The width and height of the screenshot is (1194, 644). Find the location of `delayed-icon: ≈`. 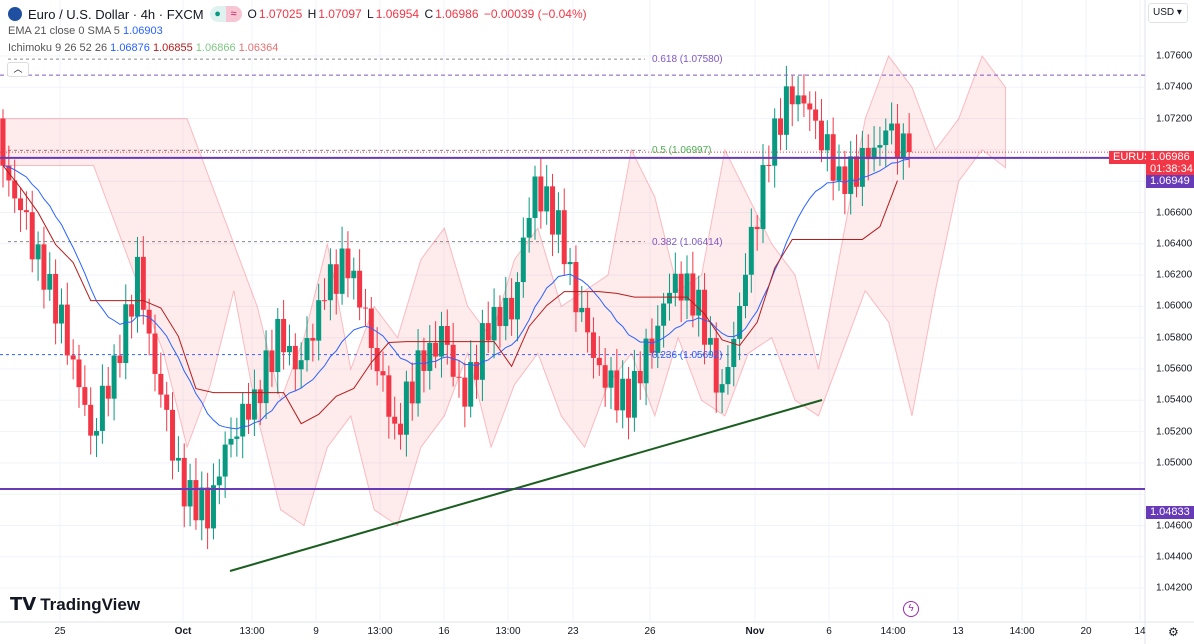

delayed-icon: ≈ is located at coordinates (233, 14).